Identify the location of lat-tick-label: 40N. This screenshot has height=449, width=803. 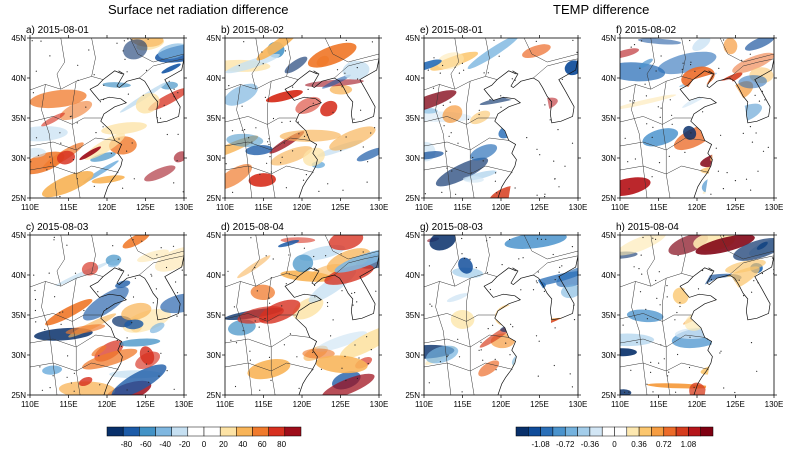
(213, 78).